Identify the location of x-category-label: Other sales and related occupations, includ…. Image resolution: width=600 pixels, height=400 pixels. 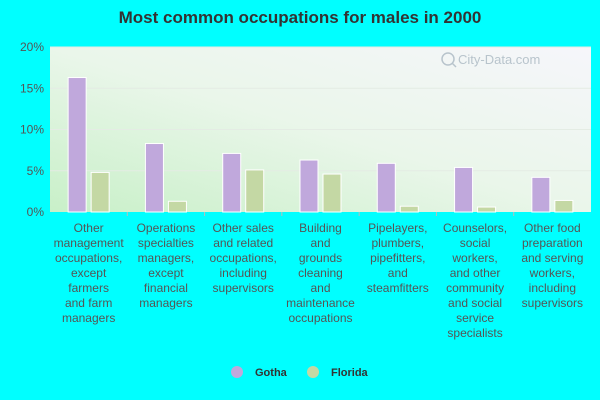
(243, 258).